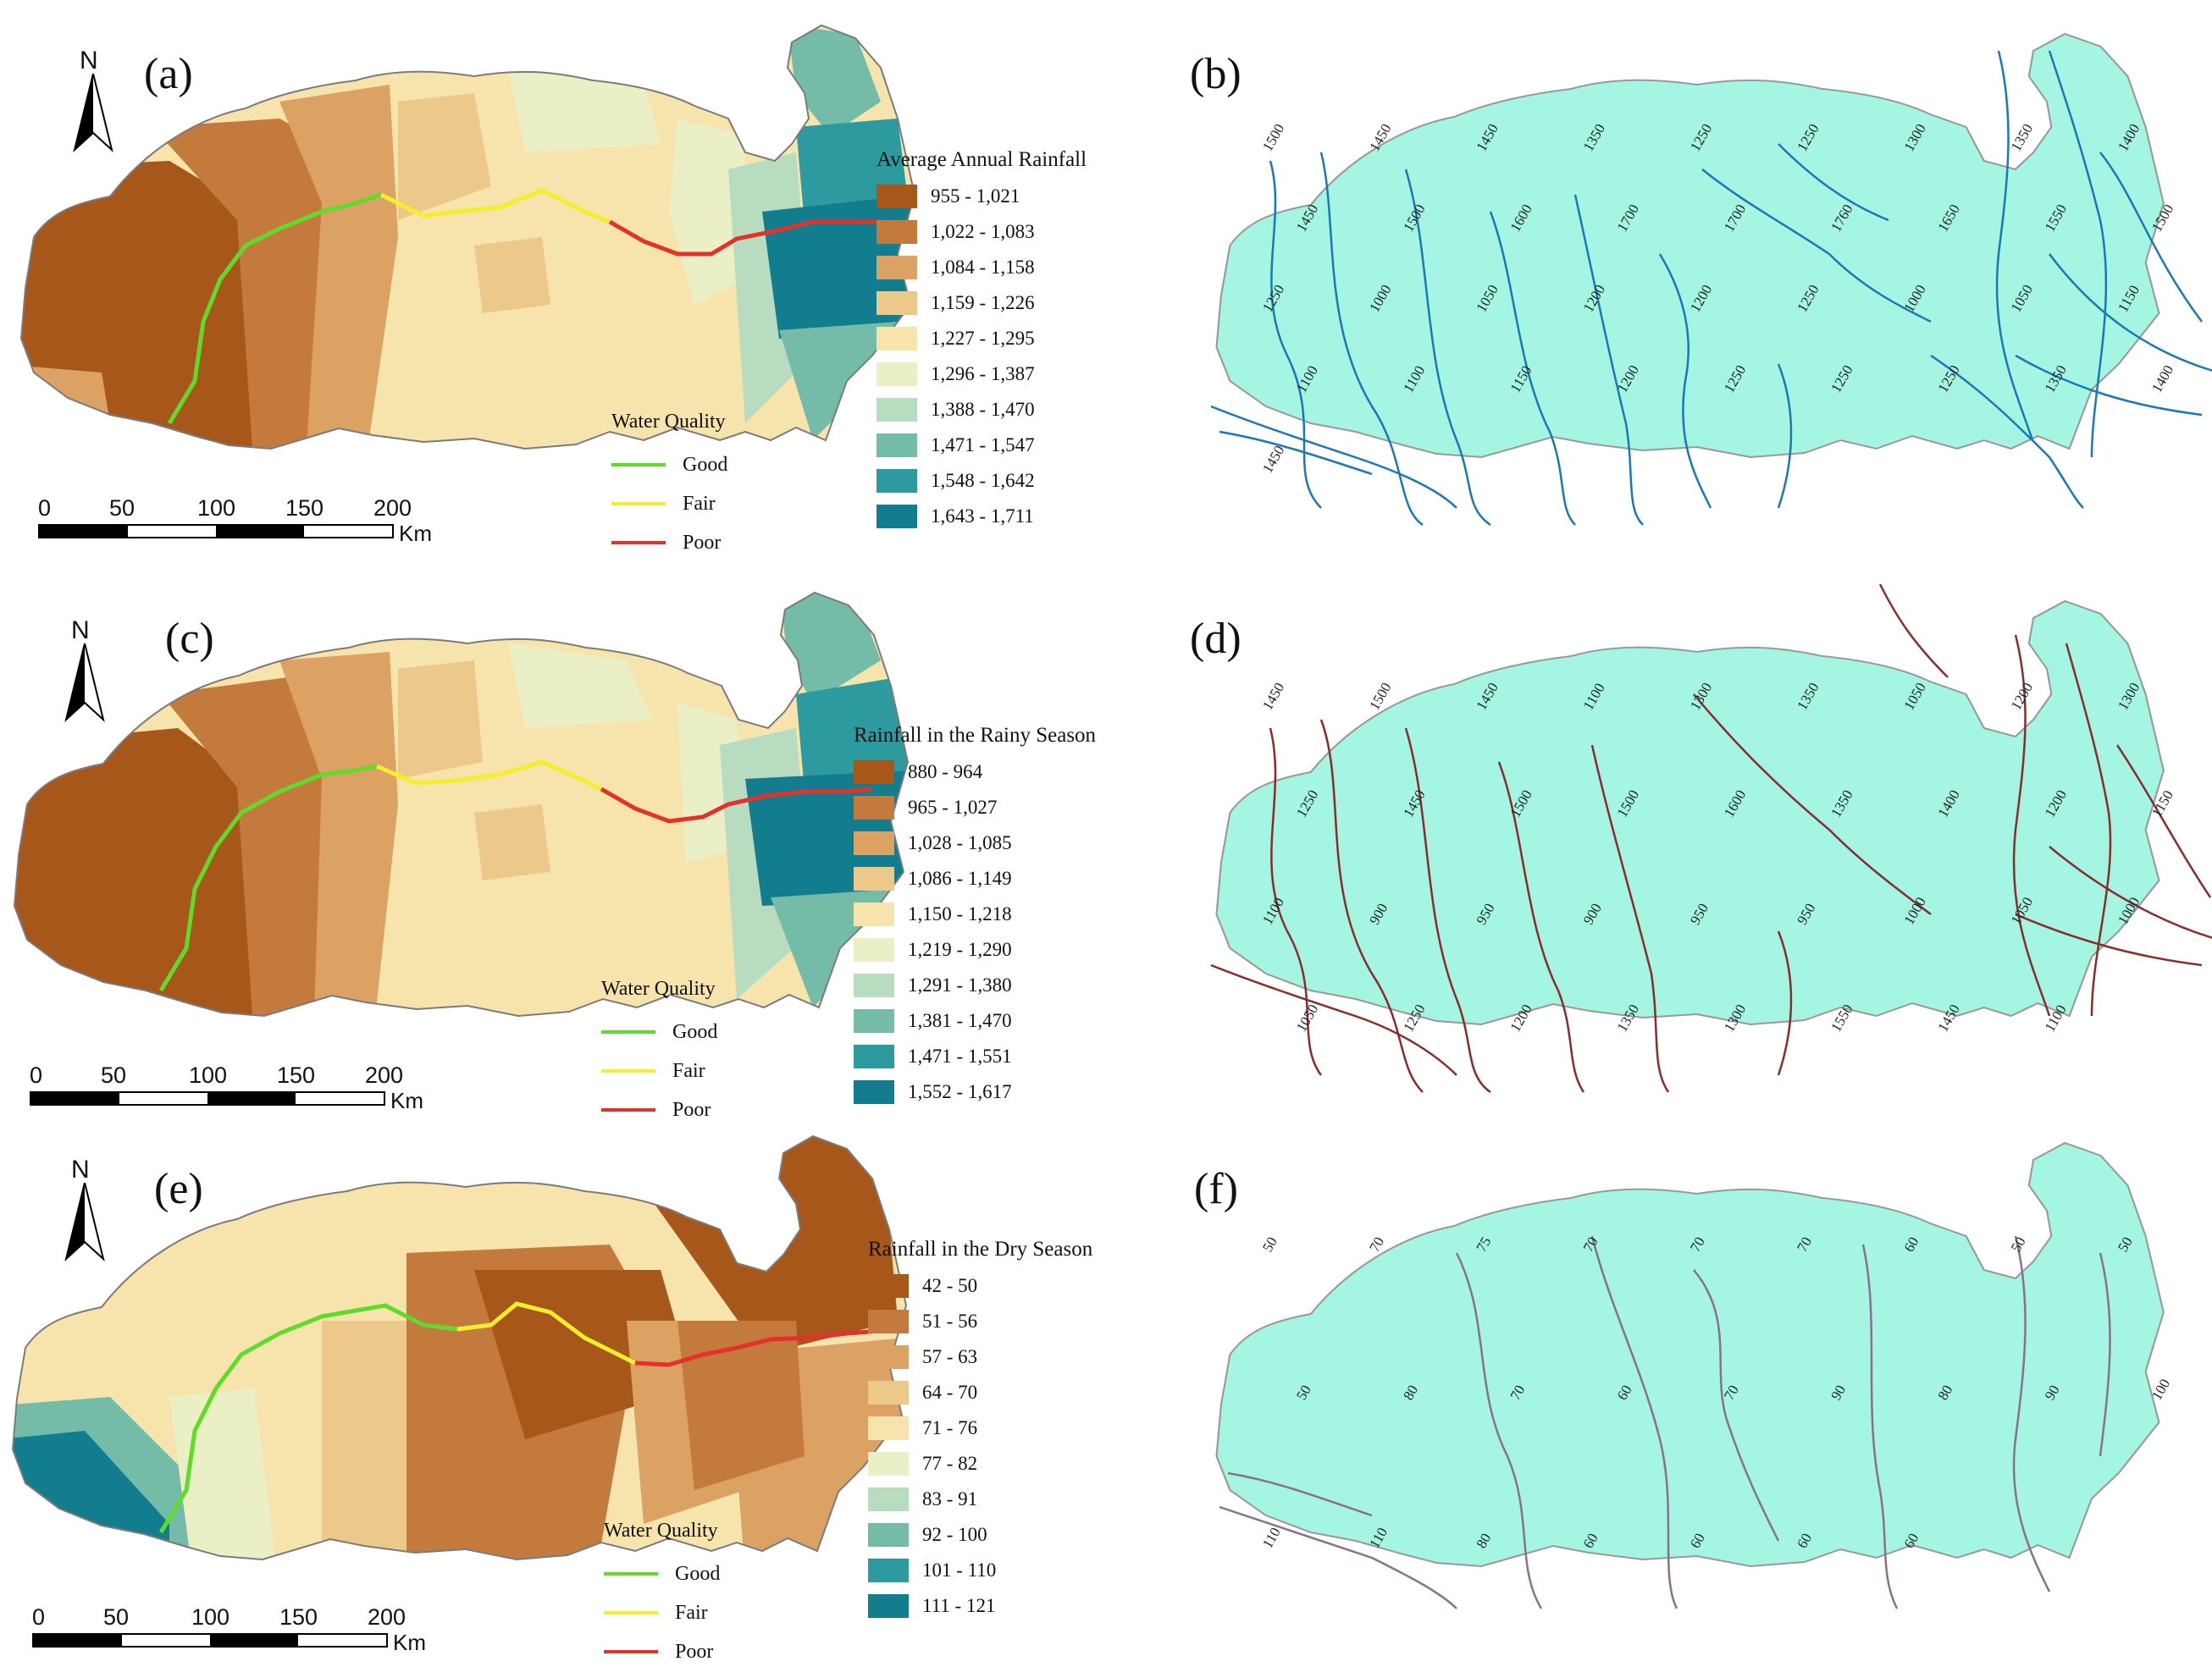 The width and height of the screenshot is (2212, 1678). Describe the element at coordinates (461, 804) in the screenshot. I see `choropleth-map-c` at that location.